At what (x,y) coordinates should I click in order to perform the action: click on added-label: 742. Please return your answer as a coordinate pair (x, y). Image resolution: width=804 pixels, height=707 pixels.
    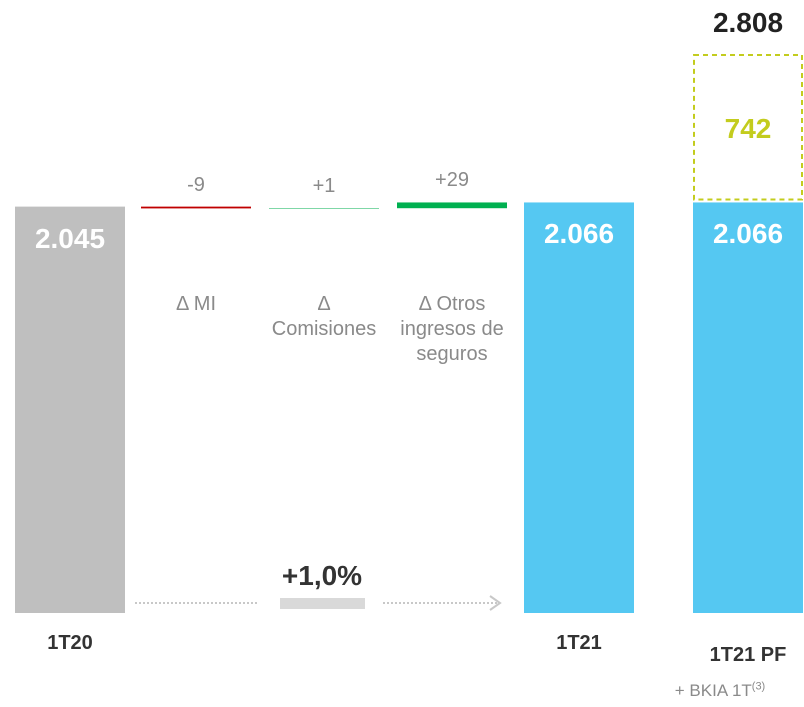
    Looking at the image, I should click on (748, 128).